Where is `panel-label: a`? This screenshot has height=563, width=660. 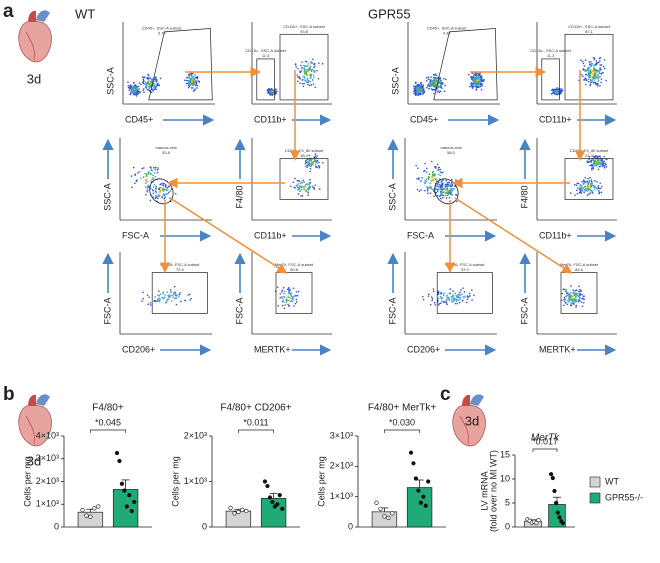
panel-label: a is located at coordinates (8, 11).